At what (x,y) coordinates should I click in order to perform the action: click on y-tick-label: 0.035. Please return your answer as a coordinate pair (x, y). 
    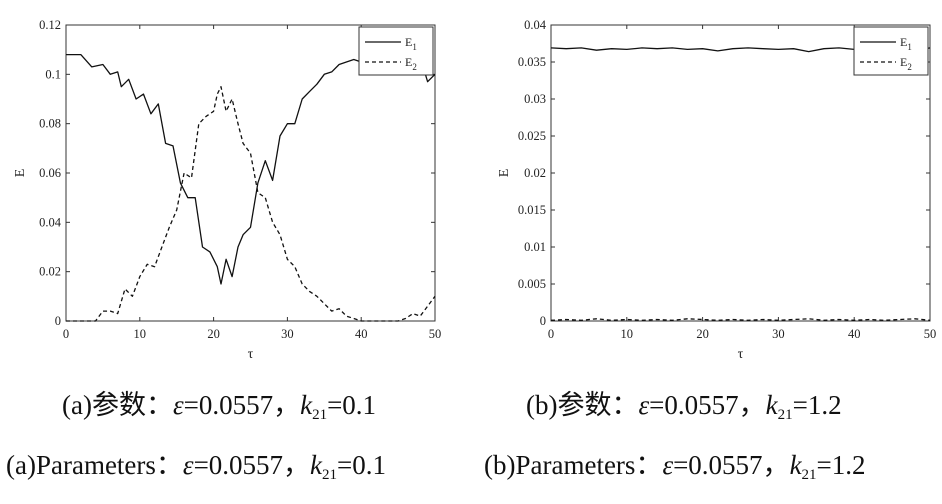
    Looking at the image, I should click on (532, 62).